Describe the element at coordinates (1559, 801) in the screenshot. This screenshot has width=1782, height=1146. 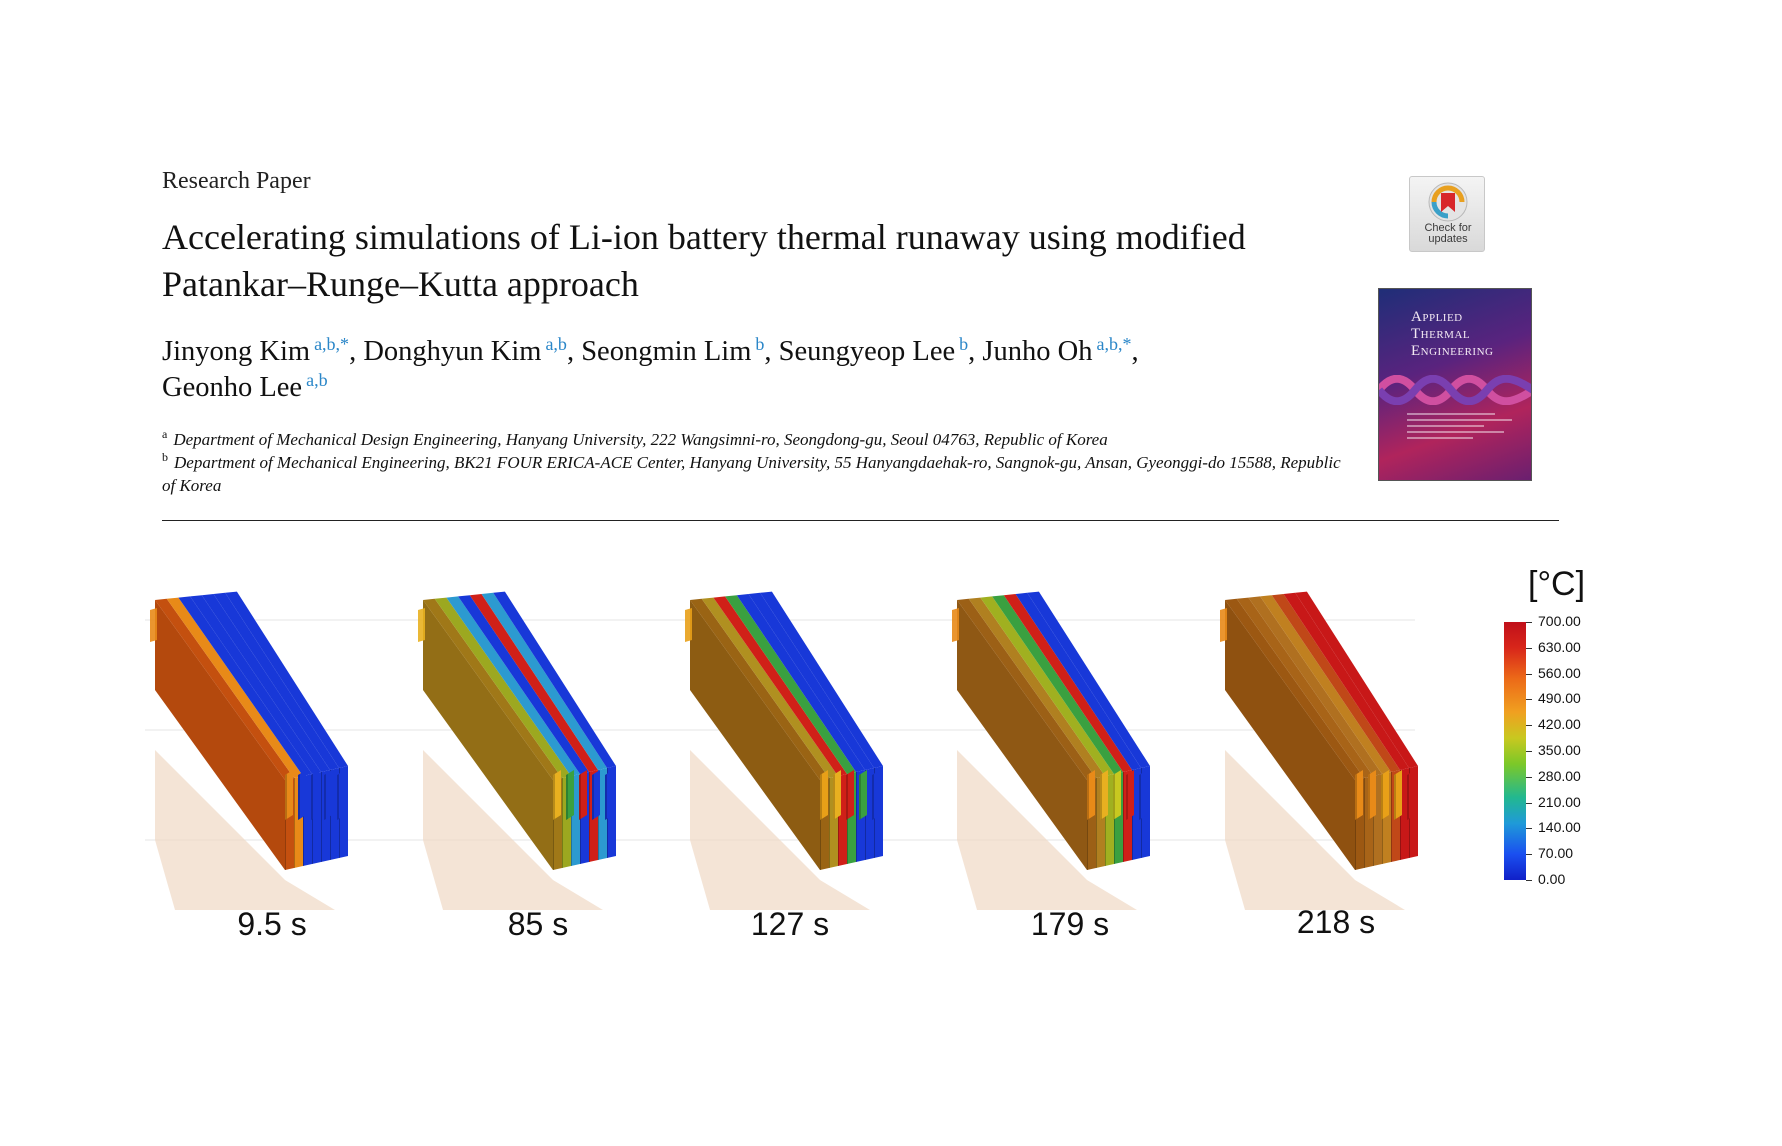
I see `colorbar-tick-label: 210.00` at that location.